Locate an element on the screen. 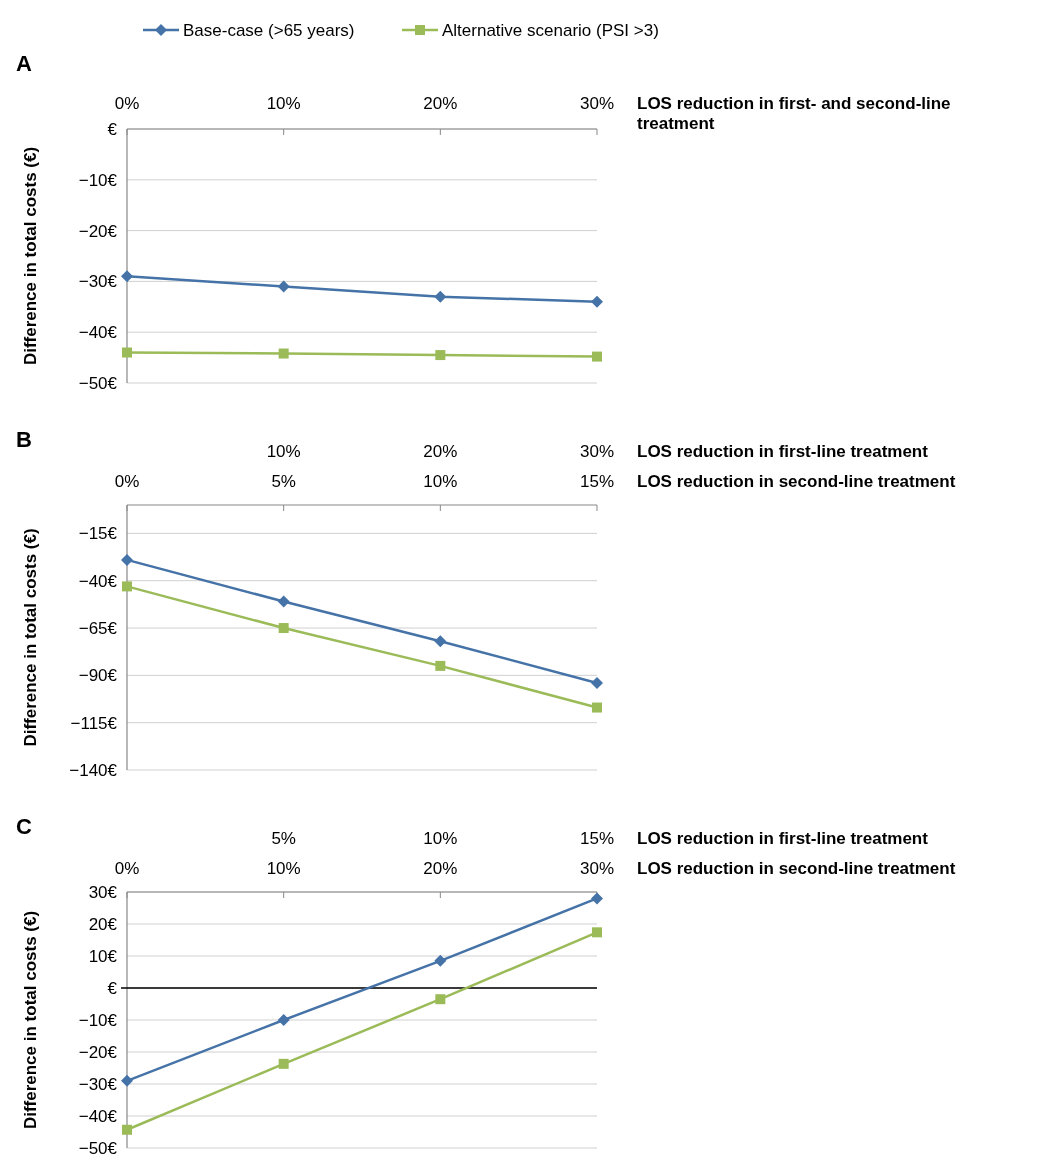 The height and width of the screenshot is (1167, 1039). y-tick-label: 20€ is located at coordinates (103, 924).